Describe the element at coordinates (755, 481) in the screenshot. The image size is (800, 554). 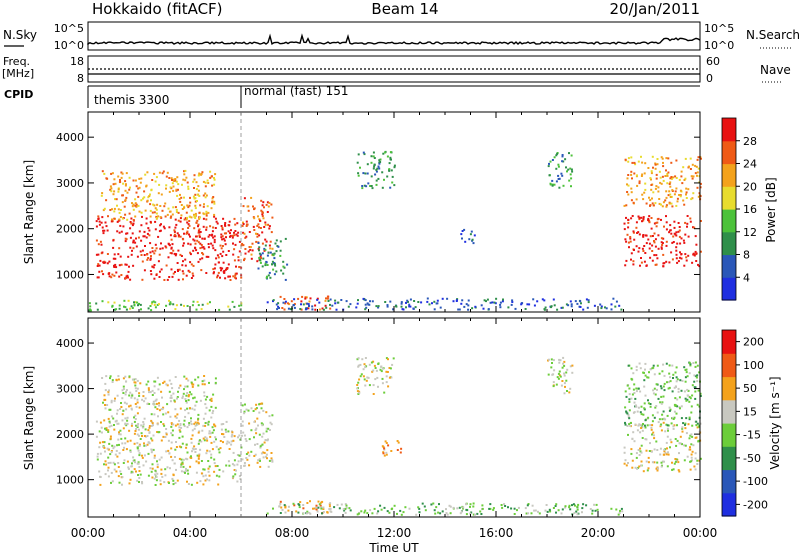
I see `colorbar-tick-label: -100` at that location.